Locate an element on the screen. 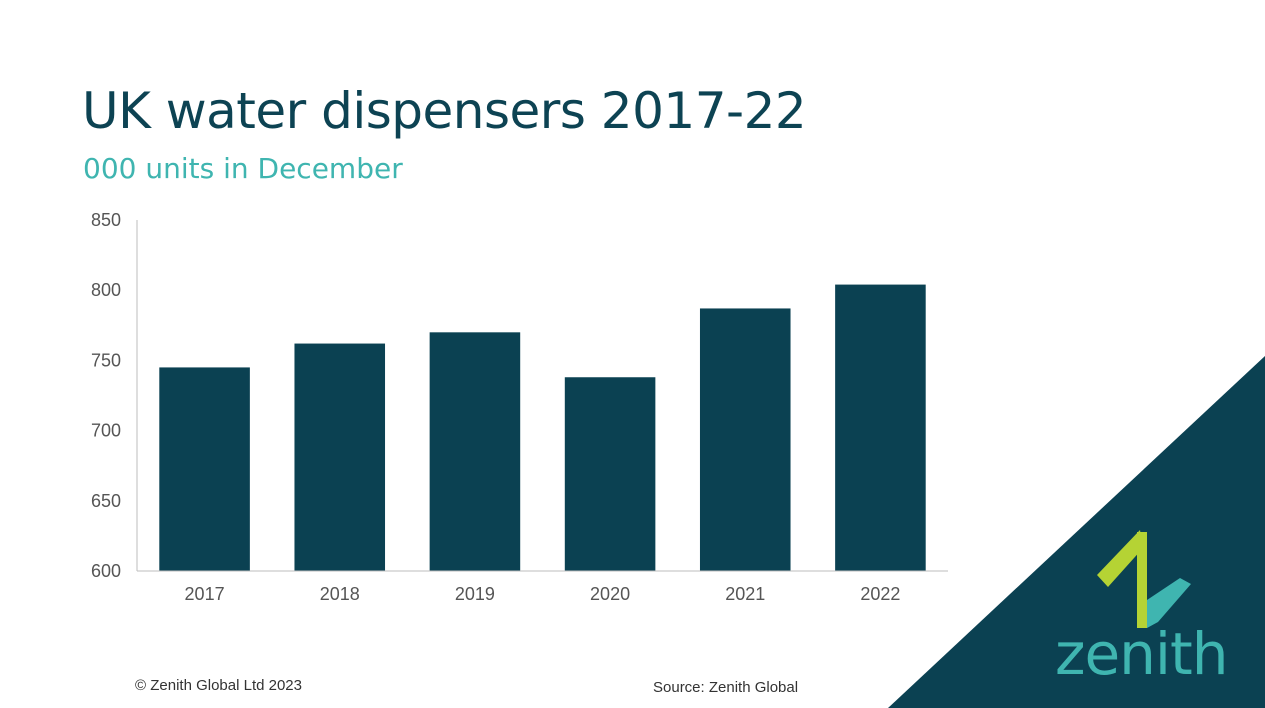 This screenshot has height=708, width=1265. bar-2020 is located at coordinates (610, 474).